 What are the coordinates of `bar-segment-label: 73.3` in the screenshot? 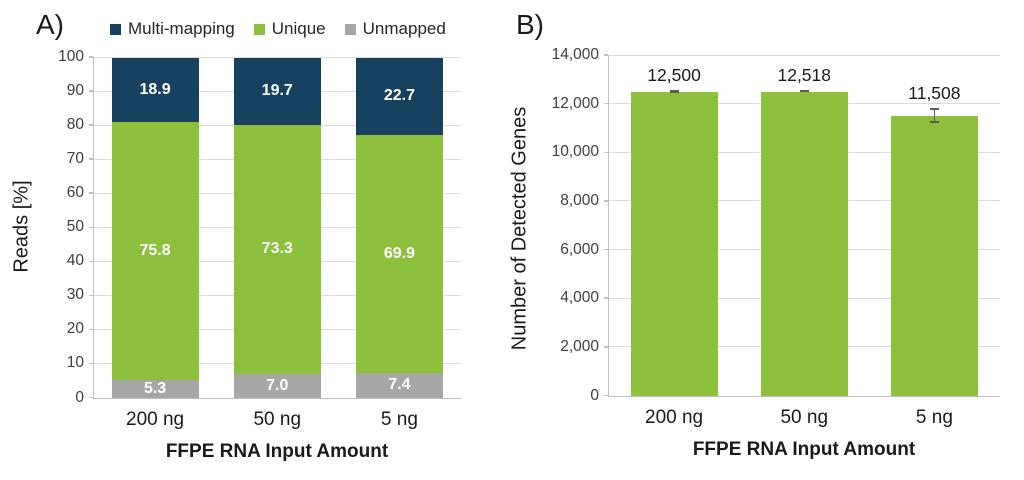 It's located at (277, 249).